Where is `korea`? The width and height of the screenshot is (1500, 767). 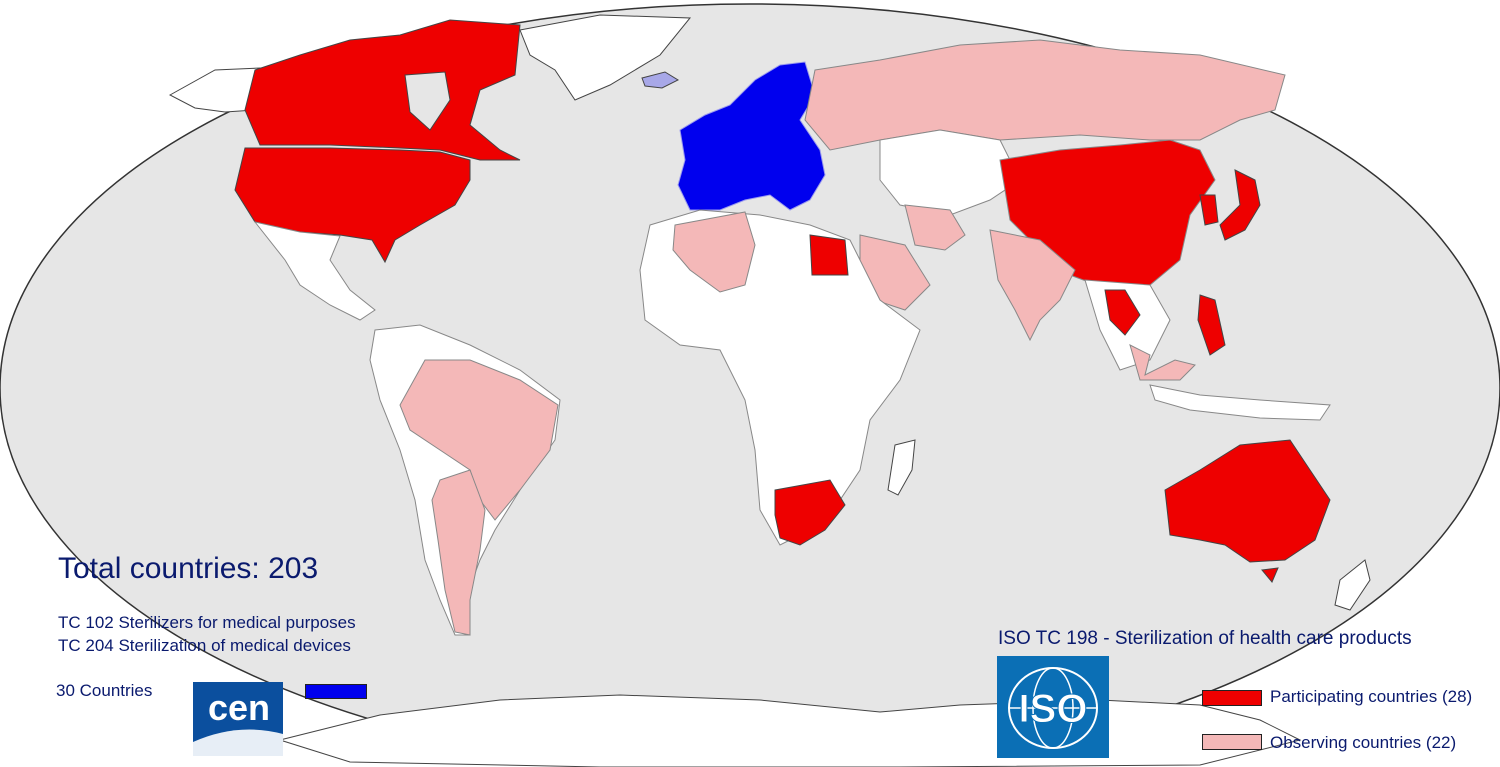 korea is located at coordinates (1209, 210).